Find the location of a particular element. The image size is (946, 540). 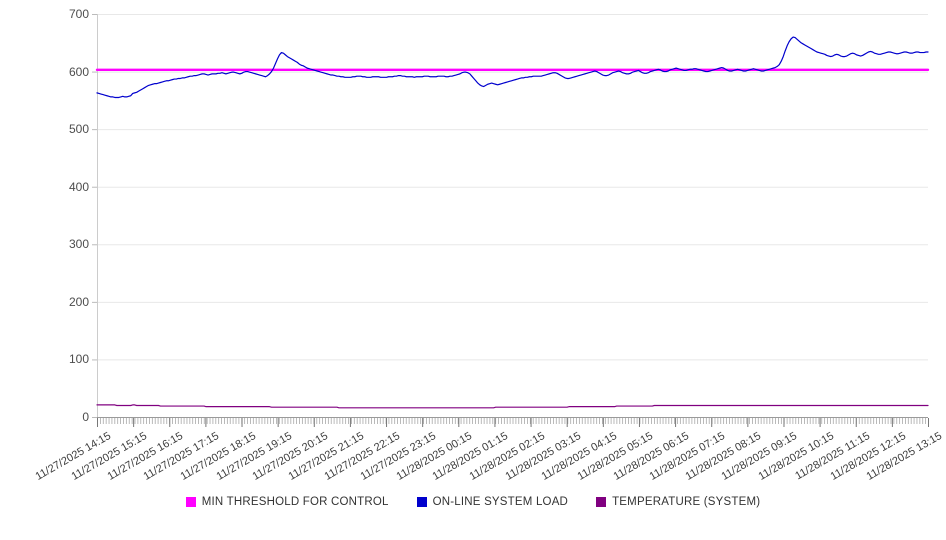

y-axis-label-300: 300 is located at coordinates (78, 244).